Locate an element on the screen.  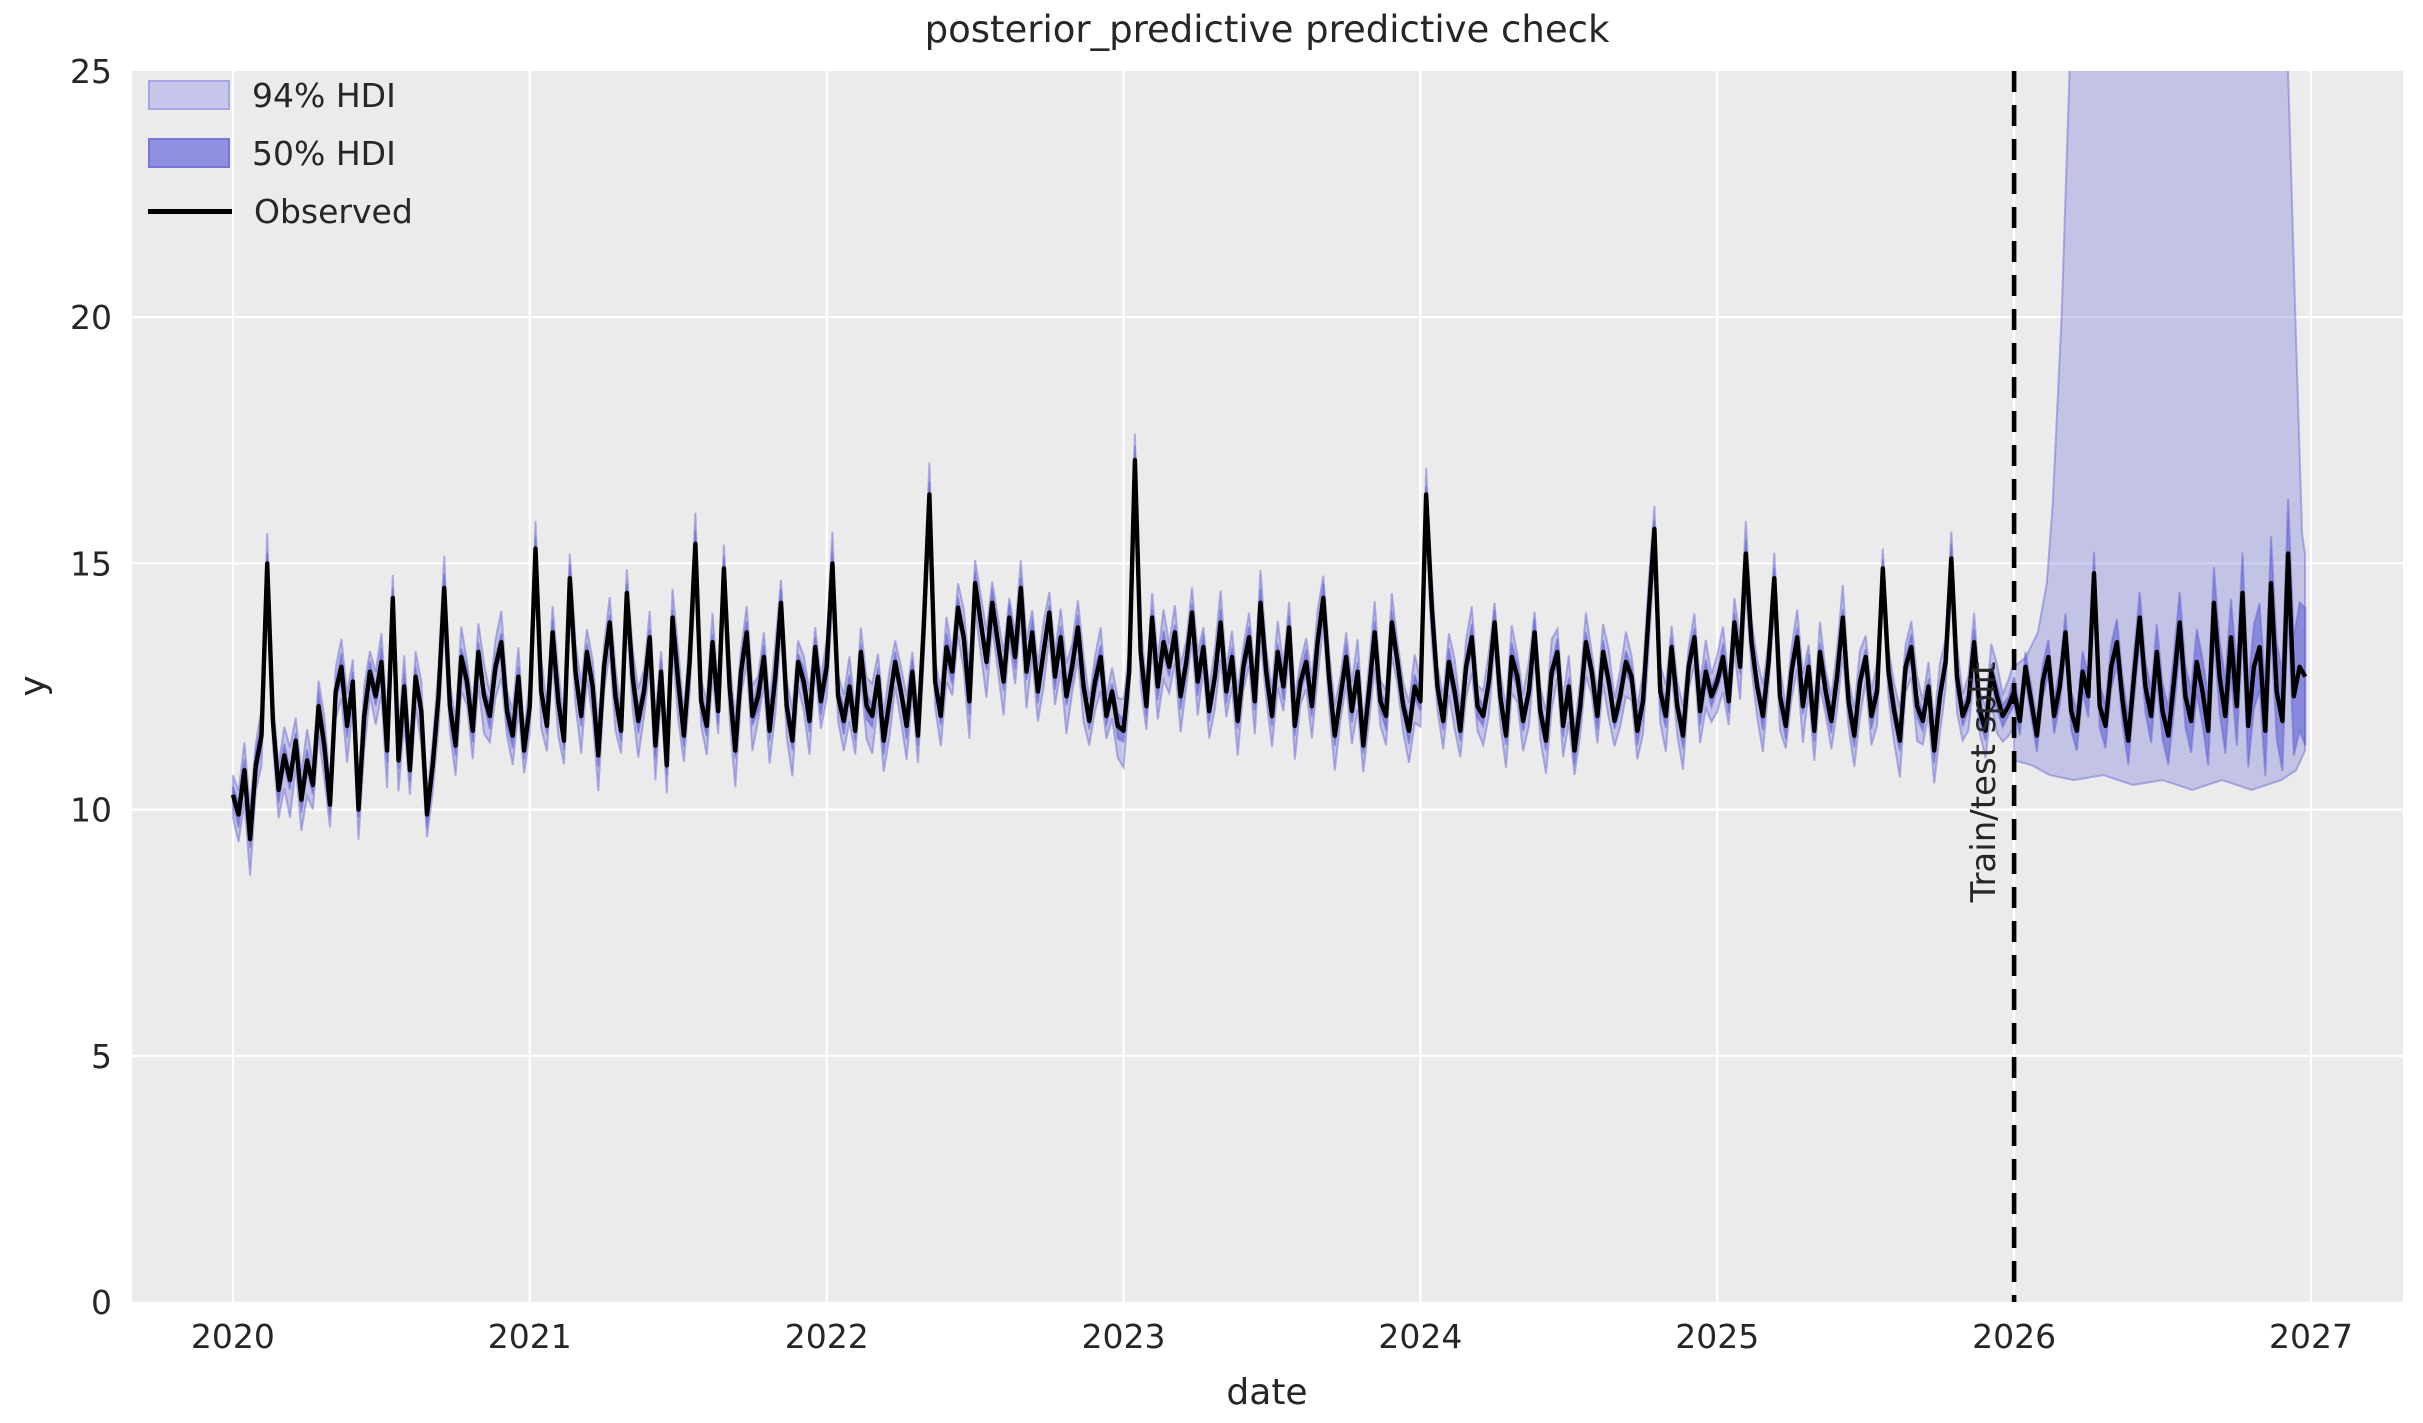
x-axis-label: date is located at coordinates (1267, 1392).